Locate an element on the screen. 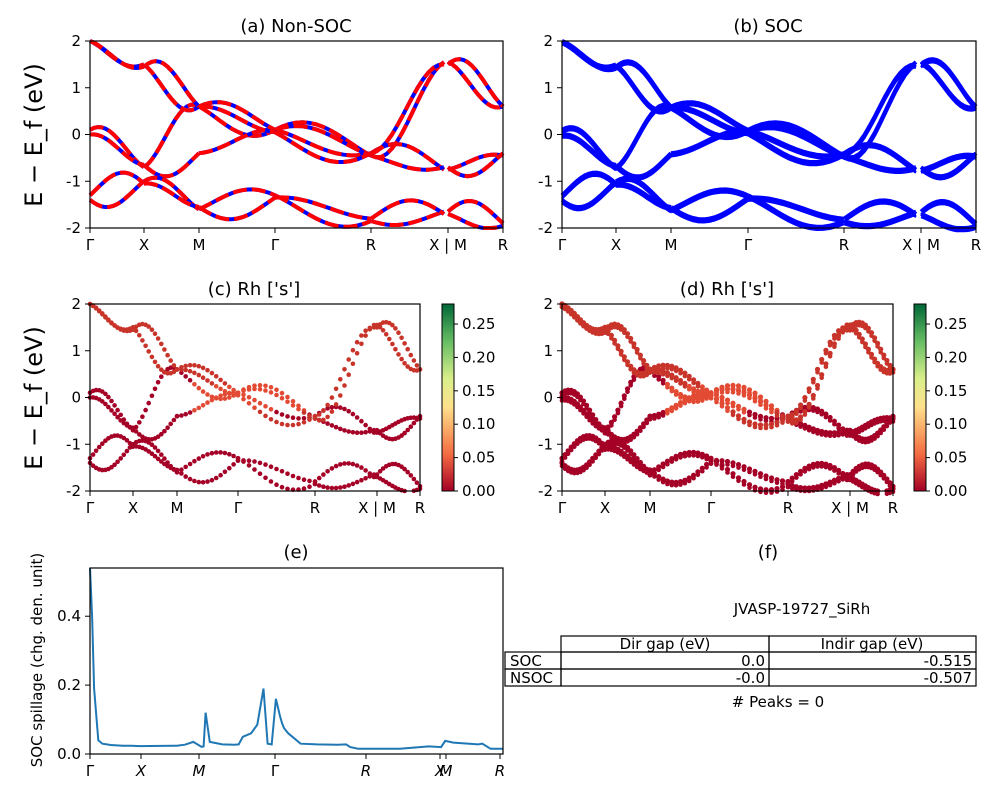  panel-b-ytick-label: 0 is located at coordinates (548, 135).